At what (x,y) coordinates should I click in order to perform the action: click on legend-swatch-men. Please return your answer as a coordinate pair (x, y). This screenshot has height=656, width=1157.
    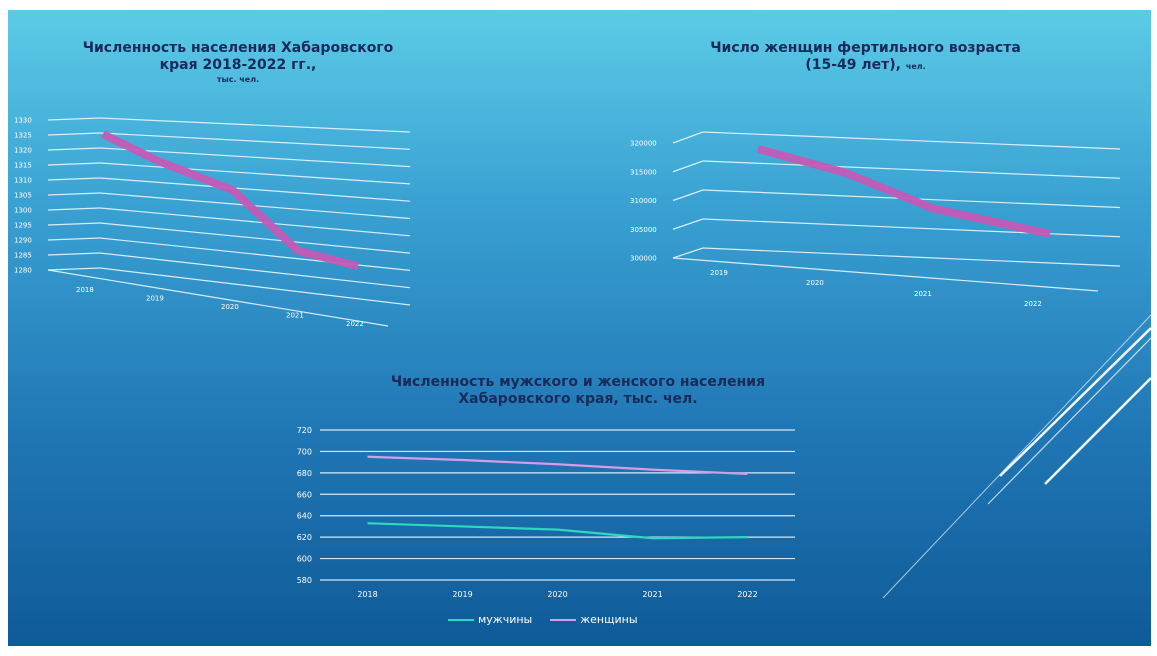
    Looking at the image, I should click on (461, 620).